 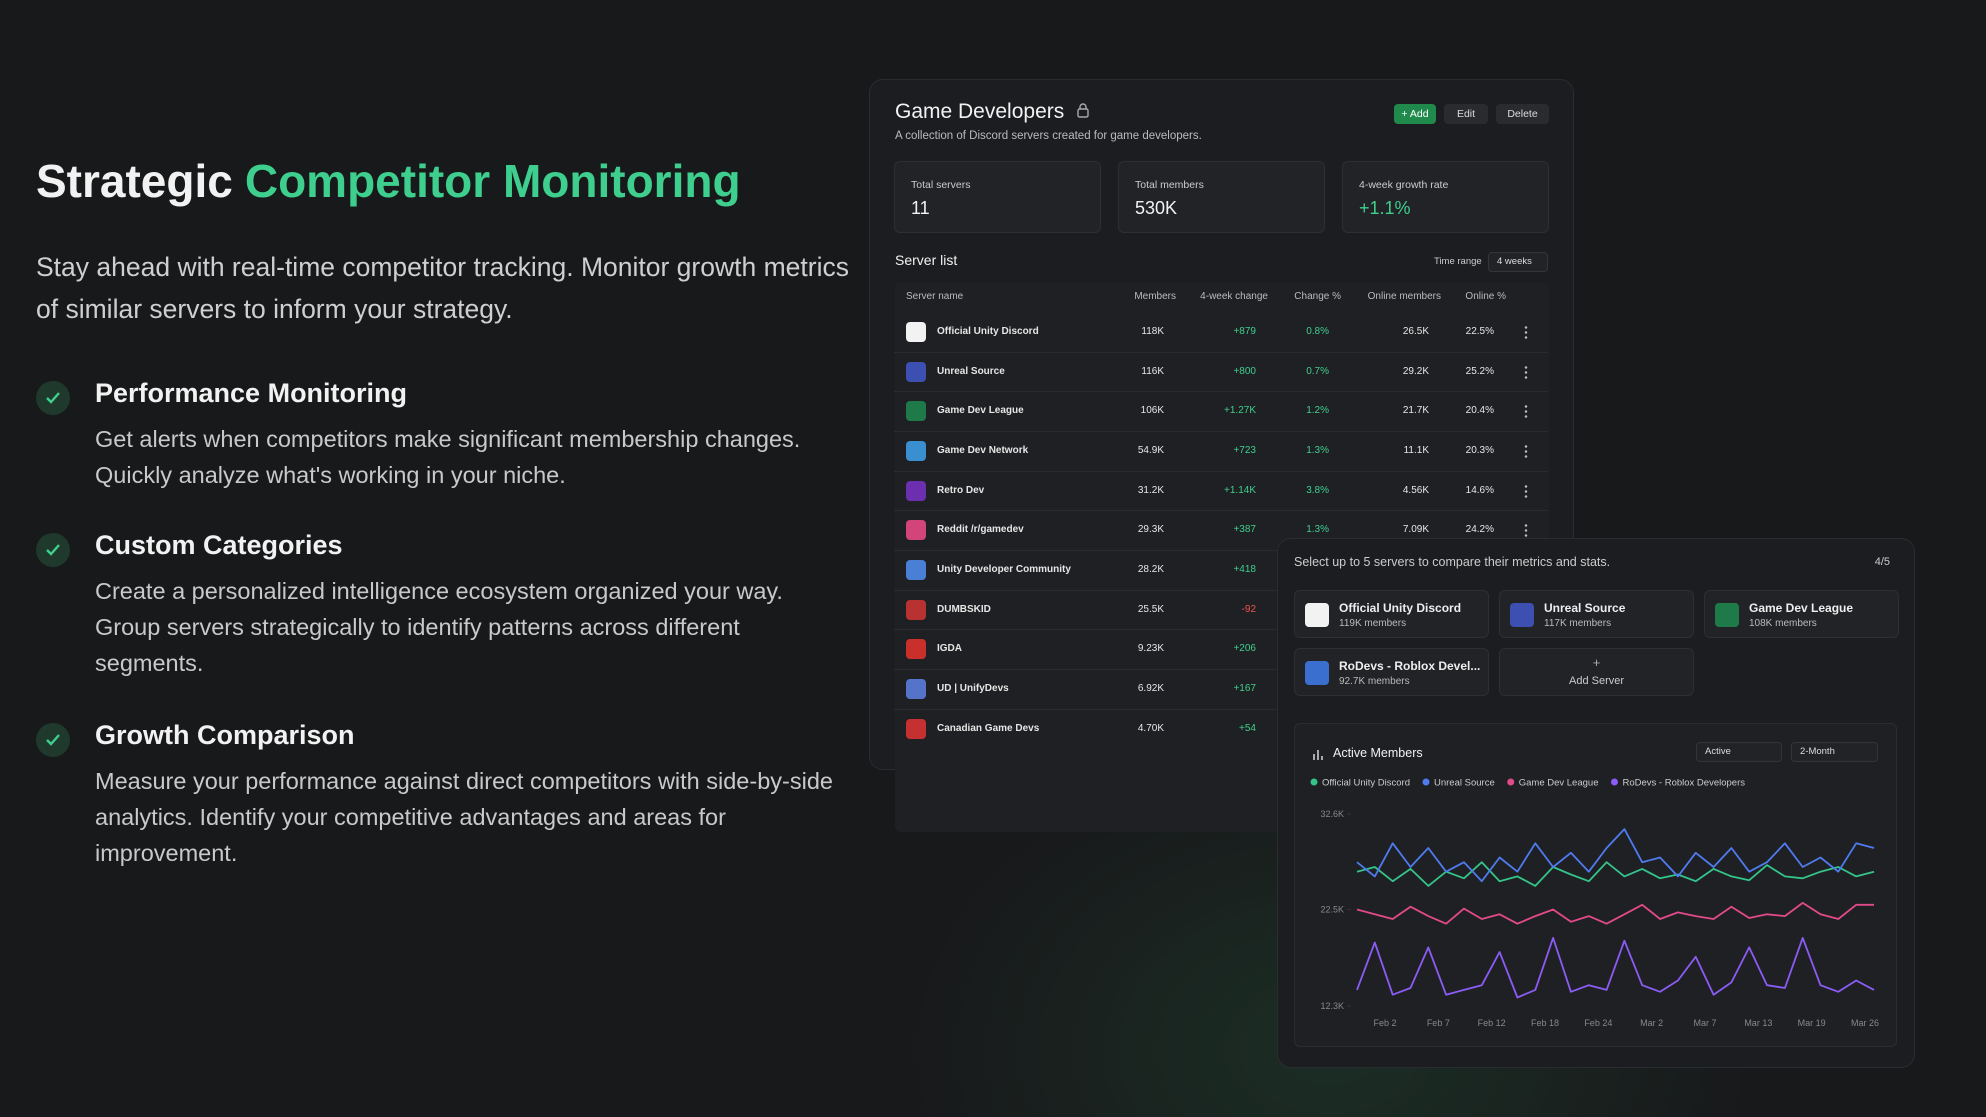 What do you see at coordinates (980, 411) in the screenshot?
I see `table-cell: Game Dev League` at bounding box center [980, 411].